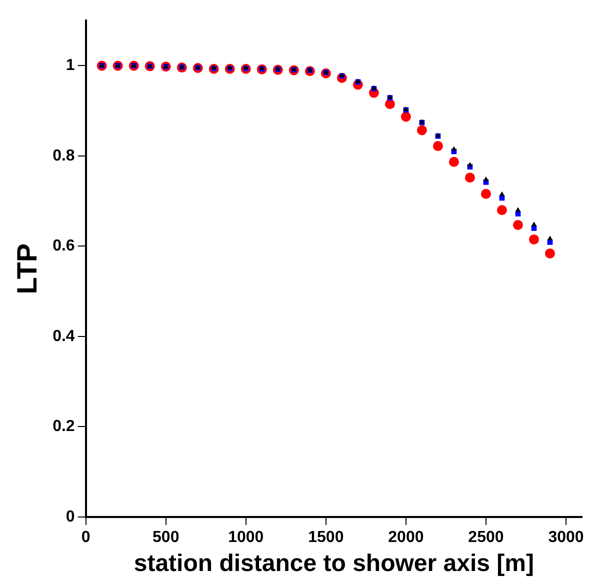 The width and height of the screenshot is (595, 587). I want to click on y-tick-label: 0.8, so click(63, 155).